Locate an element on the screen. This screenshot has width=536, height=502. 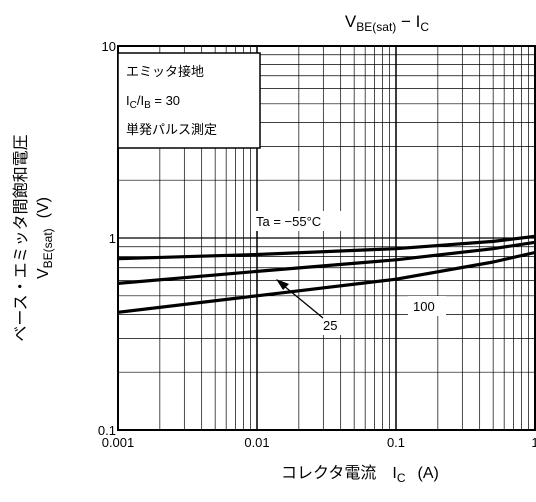
condition-emitter: エミッタ接地 is located at coordinates (165, 71).